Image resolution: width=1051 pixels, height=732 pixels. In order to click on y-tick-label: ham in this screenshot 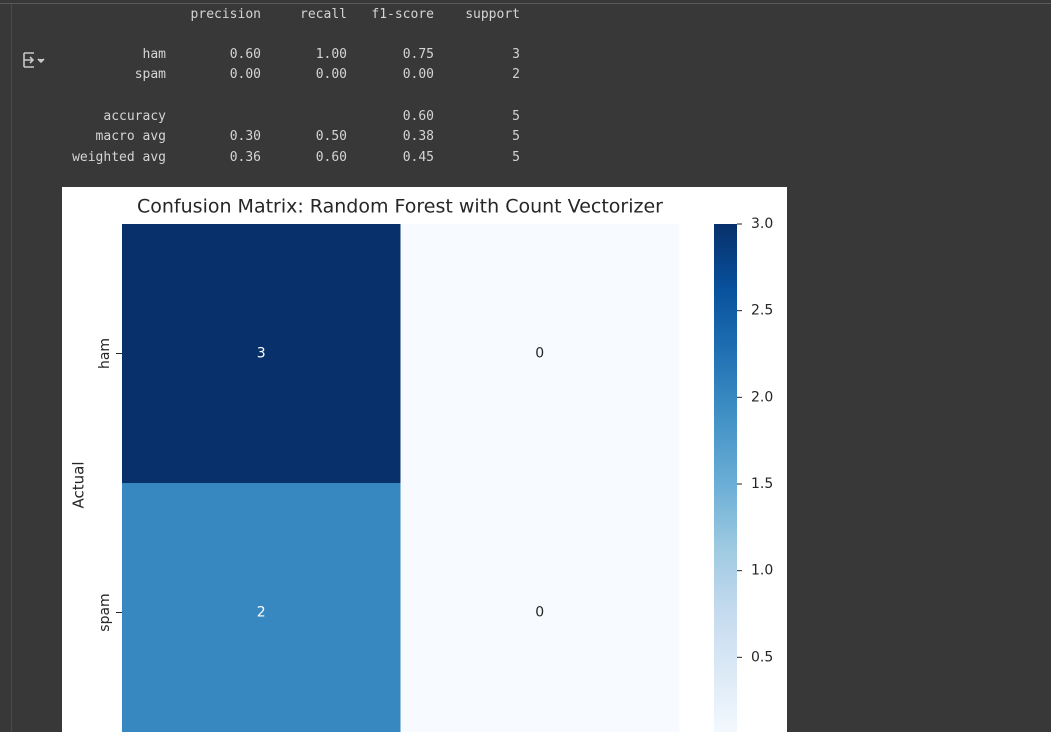, I will do `click(105, 353)`.